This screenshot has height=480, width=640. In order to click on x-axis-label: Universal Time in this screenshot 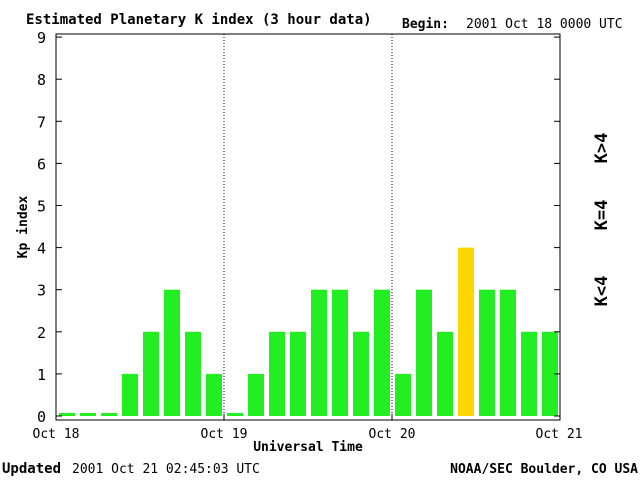, I will do `click(308, 447)`.